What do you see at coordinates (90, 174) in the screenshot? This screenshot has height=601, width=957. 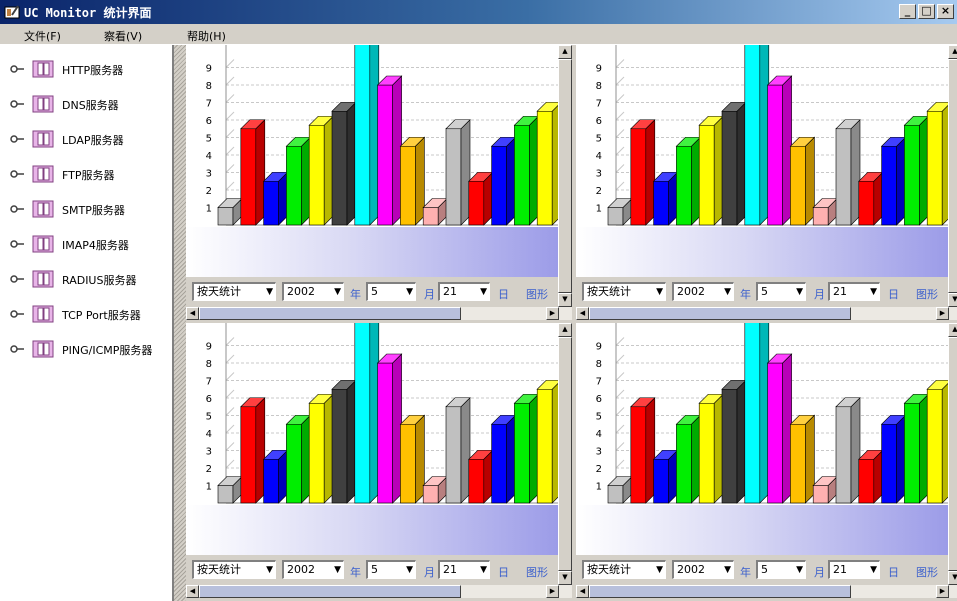 I see `tree-item: FTP服务器` at bounding box center [90, 174].